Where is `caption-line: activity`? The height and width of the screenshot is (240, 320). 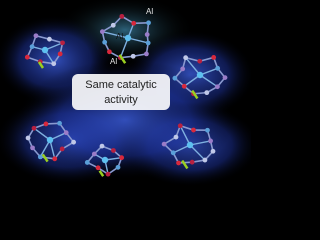
caption-line: activity is located at coordinates (121, 100).